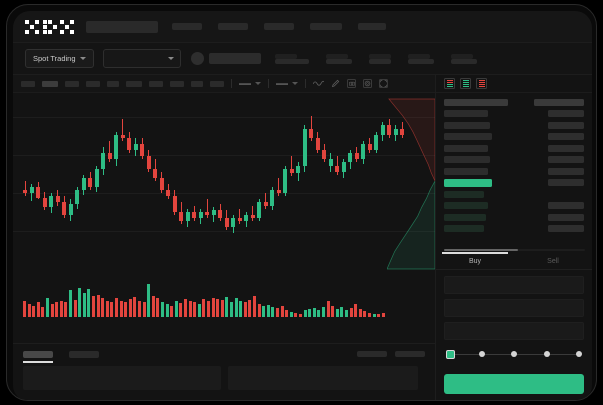  What do you see at coordinates (367, 83) in the screenshot?
I see `settings-gear-icon` at bounding box center [367, 83].